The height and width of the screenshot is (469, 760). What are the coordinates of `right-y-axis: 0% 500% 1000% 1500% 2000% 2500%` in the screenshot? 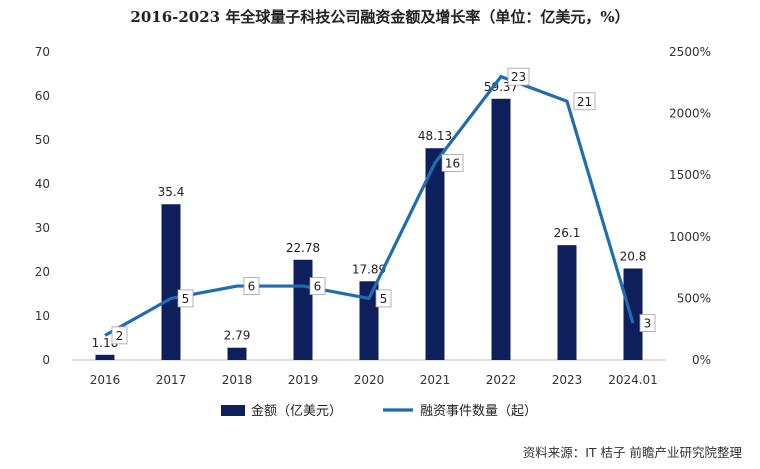 It's located at (690, 206).